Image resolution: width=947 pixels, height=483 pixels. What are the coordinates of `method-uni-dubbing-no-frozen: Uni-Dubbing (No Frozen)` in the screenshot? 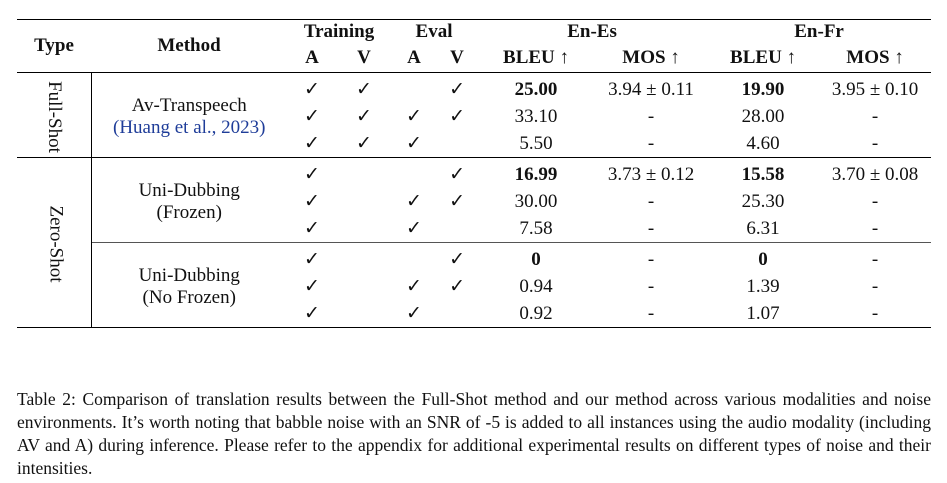 It's located at (189, 285).